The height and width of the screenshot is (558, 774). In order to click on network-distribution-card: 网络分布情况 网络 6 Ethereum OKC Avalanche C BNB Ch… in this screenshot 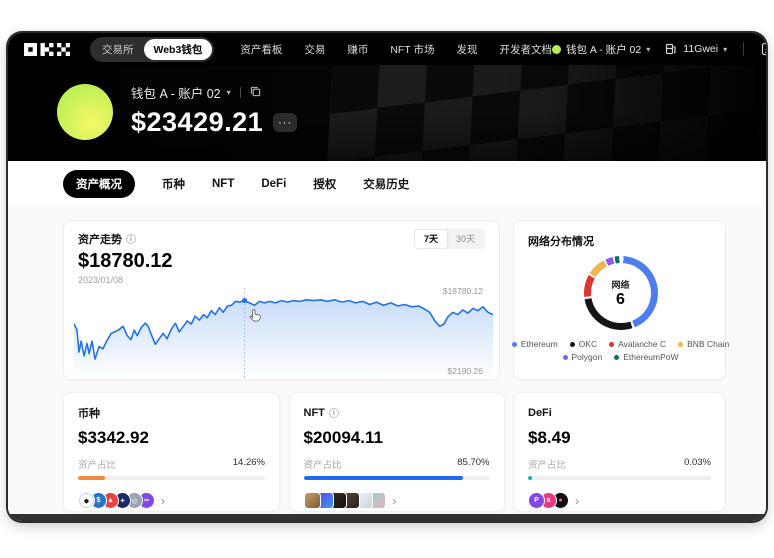, I will do `click(620, 300)`.